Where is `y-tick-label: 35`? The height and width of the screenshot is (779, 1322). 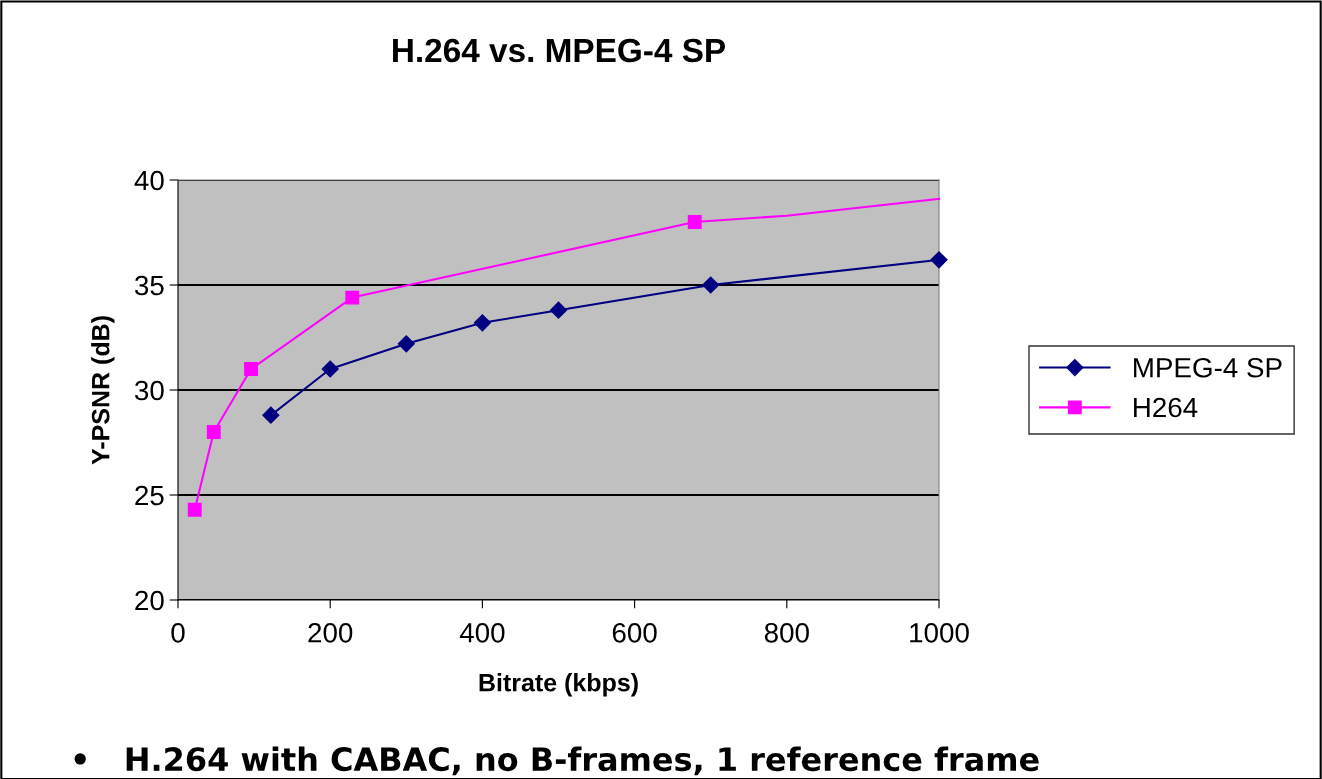 y-tick-label: 35 is located at coordinates (149, 285).